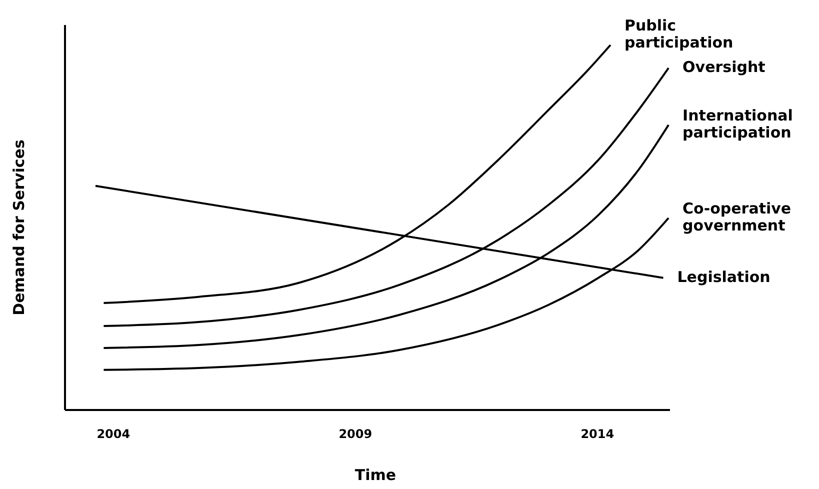 This screenshot has height=489, width=819. Describe the element at coordinates (19, 228) in the screenshot. I see `y-axis-title: Demand for Services` at that location.